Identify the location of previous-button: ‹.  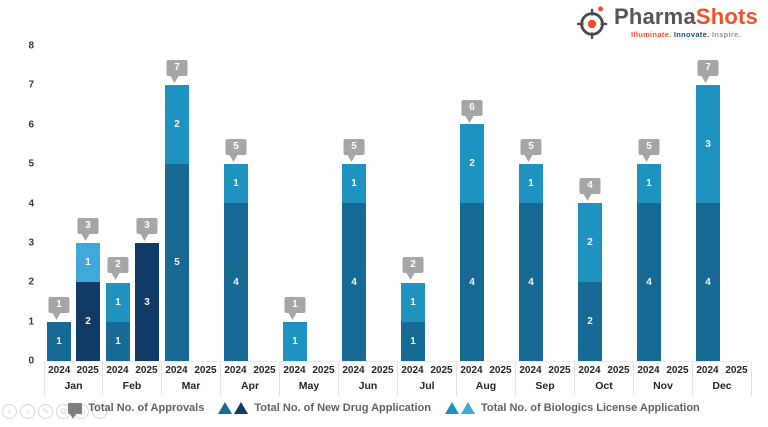
(9, 411).